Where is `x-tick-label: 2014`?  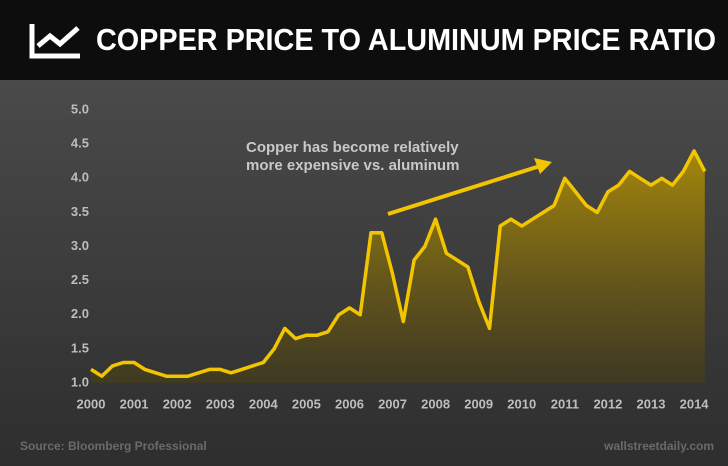 x-tick-label: 2014 is located at coordinates (695, 403).